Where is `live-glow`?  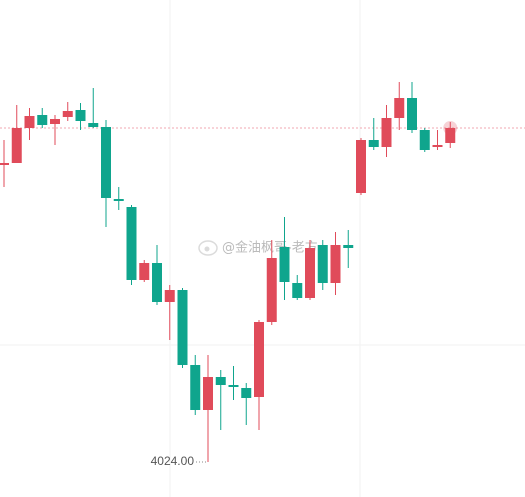 live-glow is located at coordinates (450, 128).